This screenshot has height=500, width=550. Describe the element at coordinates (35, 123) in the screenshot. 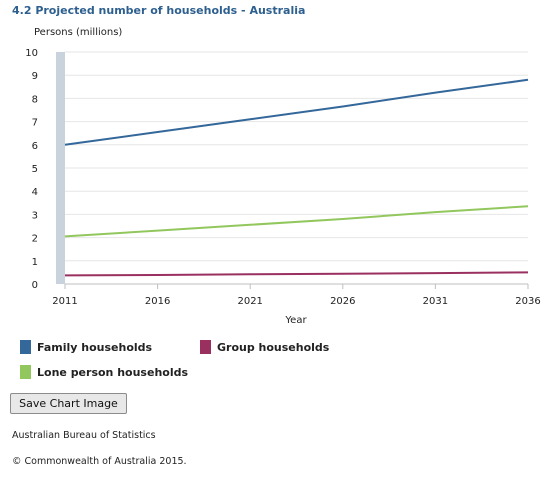

I see `y-tick-label: 7` at that location.